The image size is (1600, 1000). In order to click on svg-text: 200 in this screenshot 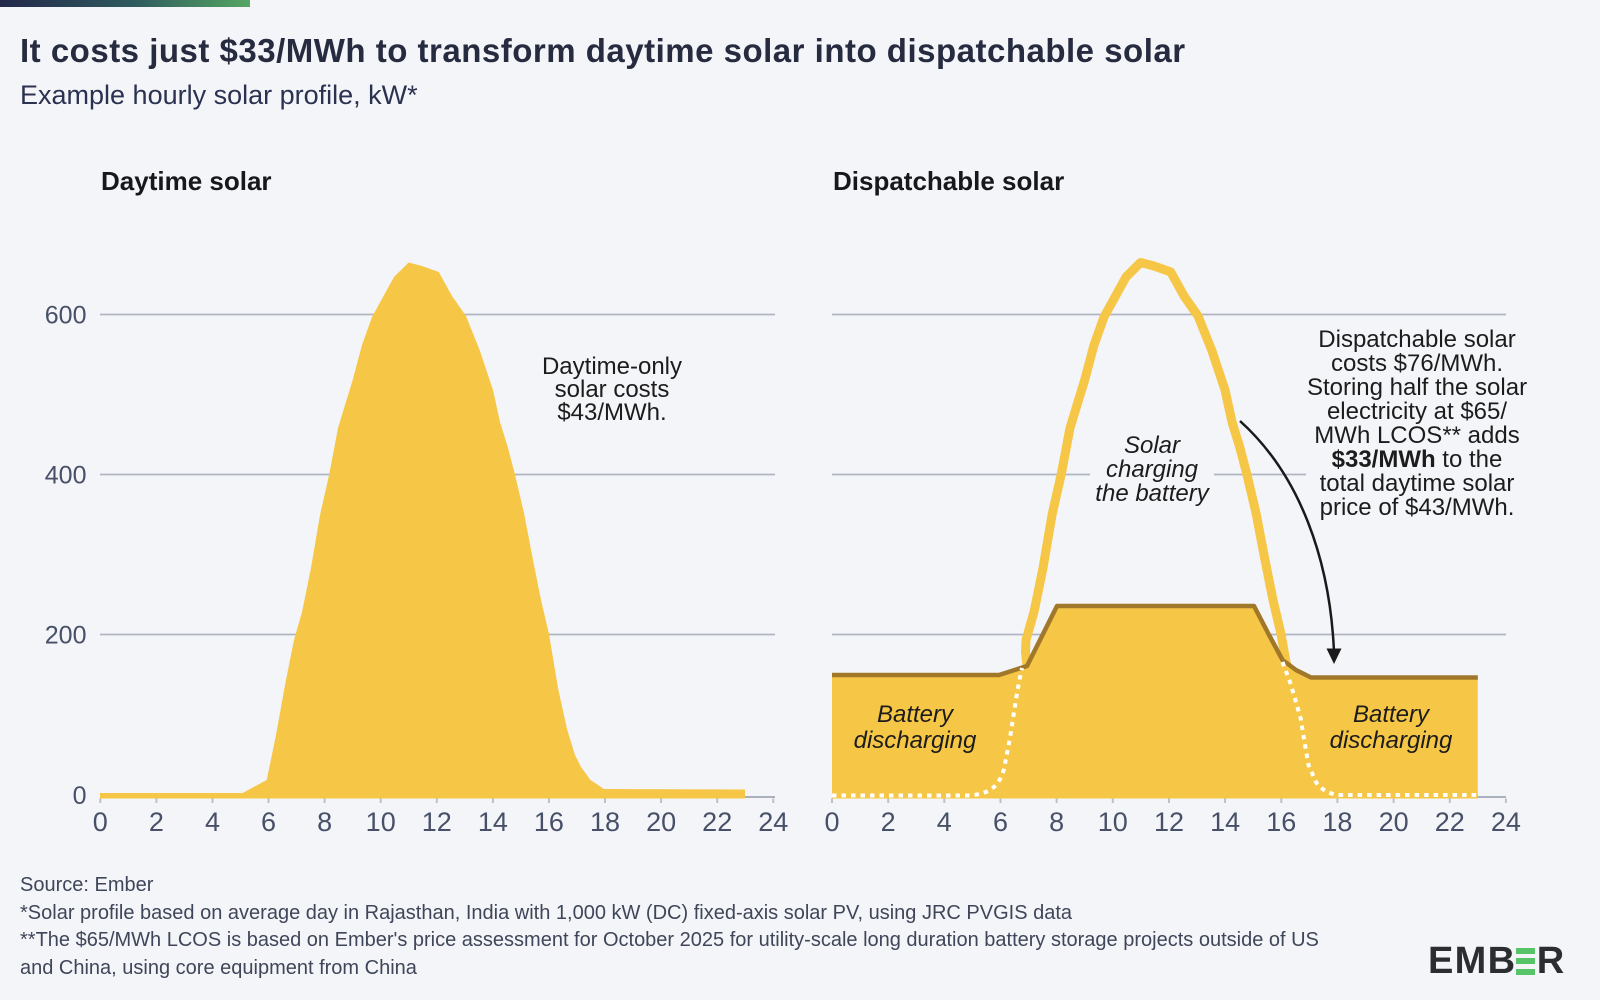, I will do `click(66, 636)`.